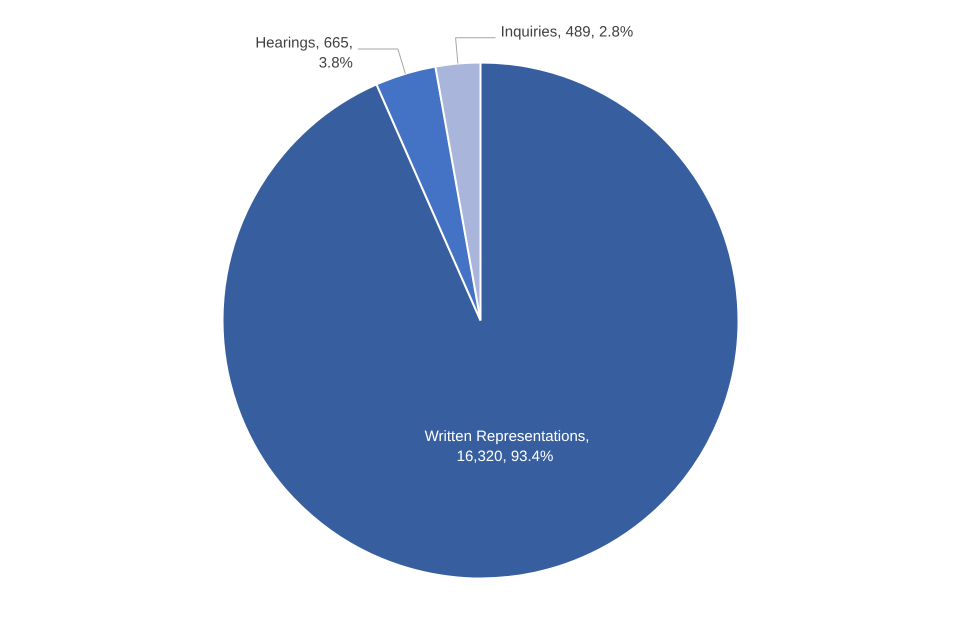 This screenshot has width=960, height=640. I want to click on slice-label: Inquiries, 489, 2.8%, so click(567, 31).